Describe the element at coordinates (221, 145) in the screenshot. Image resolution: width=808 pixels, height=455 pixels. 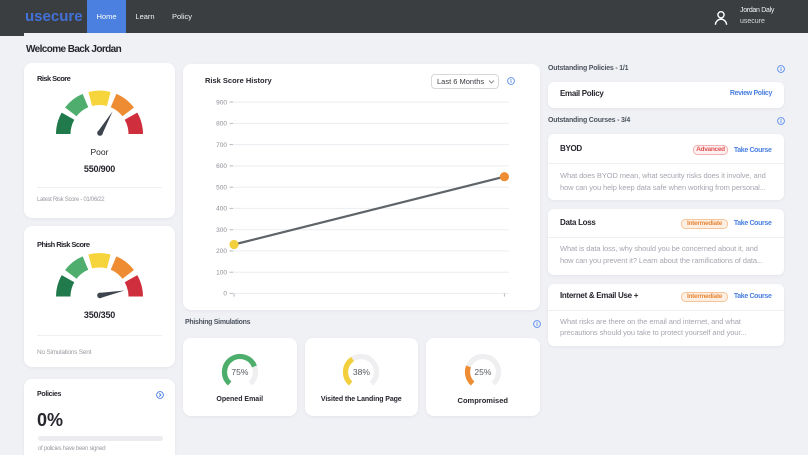
I see `svg-text: 700` at that location.